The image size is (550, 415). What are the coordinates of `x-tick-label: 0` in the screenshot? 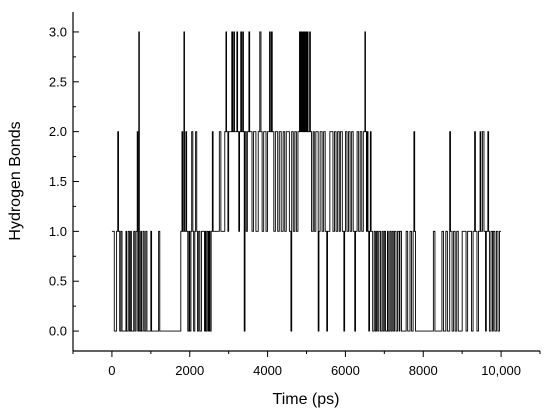 It's located at (111, 370).